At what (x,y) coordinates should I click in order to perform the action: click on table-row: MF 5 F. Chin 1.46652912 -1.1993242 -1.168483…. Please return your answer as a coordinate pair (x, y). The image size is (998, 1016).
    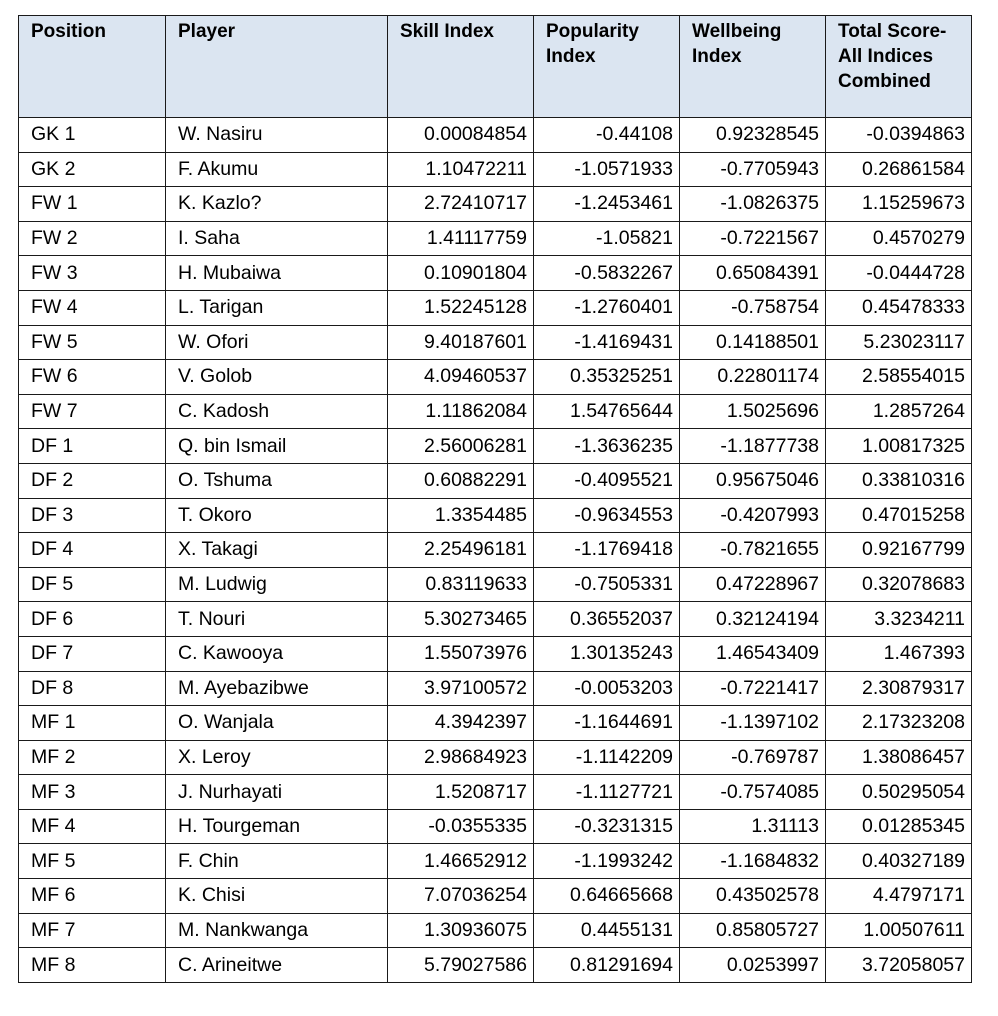
    Looking at the image, I should click on (495, 861).